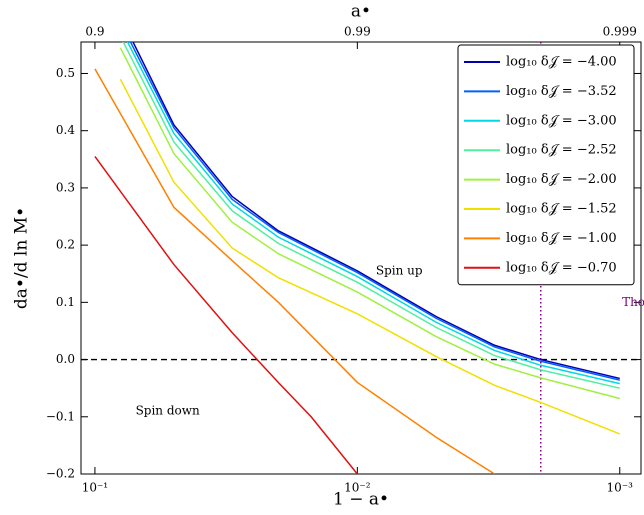  Describe the element at coordinates (65, 302) in the screenshot. I see `y-tick-label: 0.1` at that location.